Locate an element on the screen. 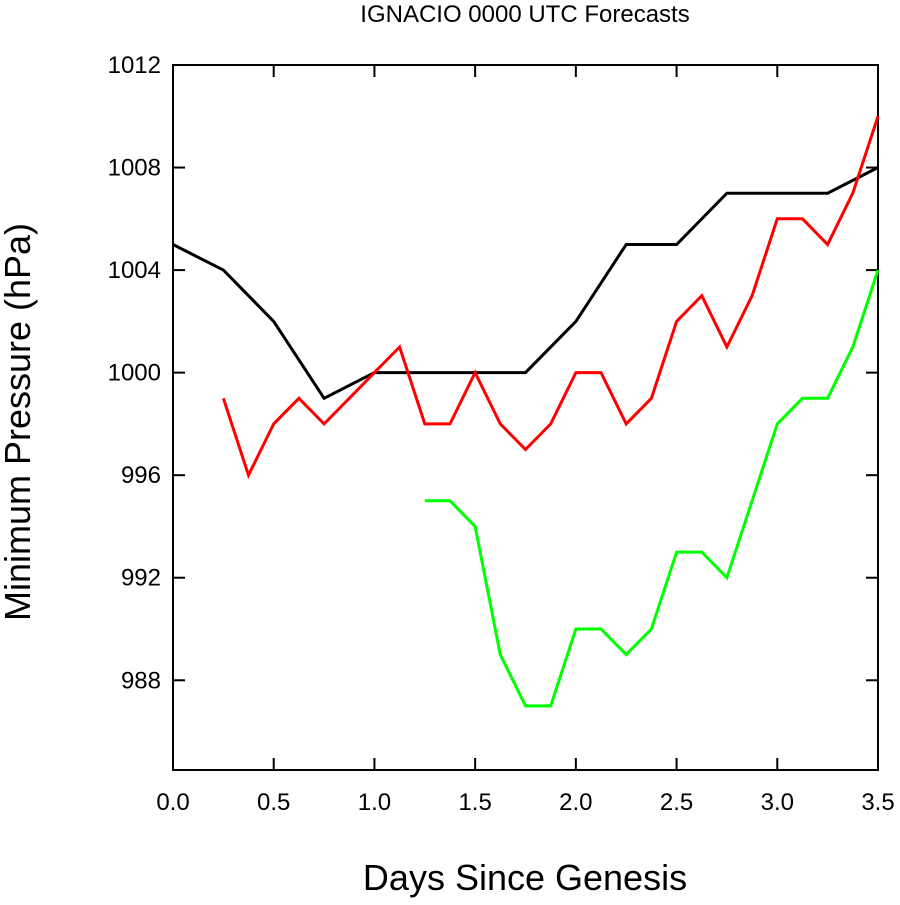 The image size is (900, 905). y-tick-label: 992 is located at coordinates (141, 578).